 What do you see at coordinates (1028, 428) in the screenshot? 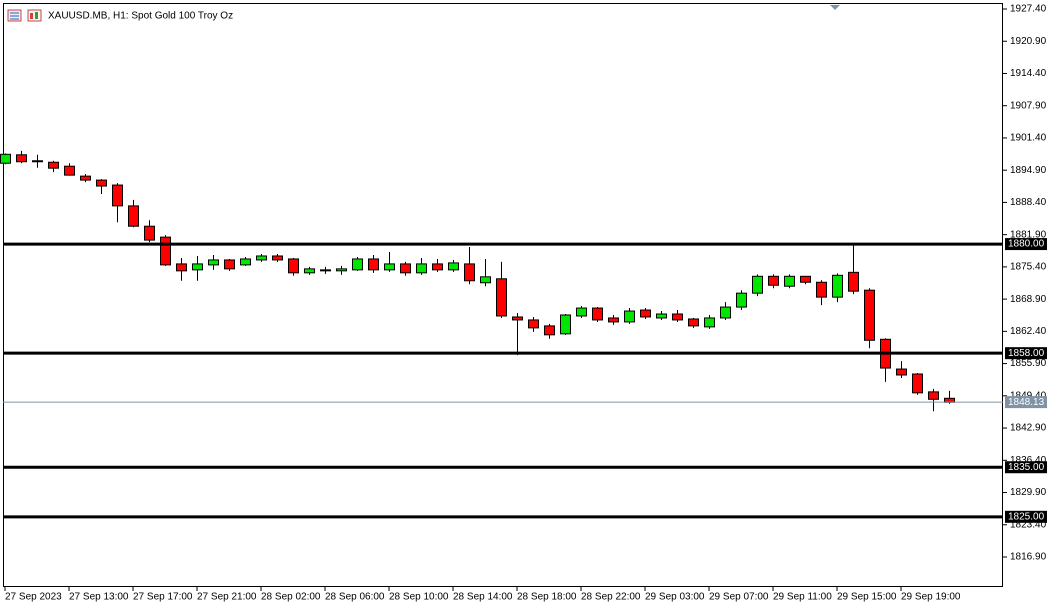
I see `y-tick-label: 1842.90` at bounding box center [1028, 428].